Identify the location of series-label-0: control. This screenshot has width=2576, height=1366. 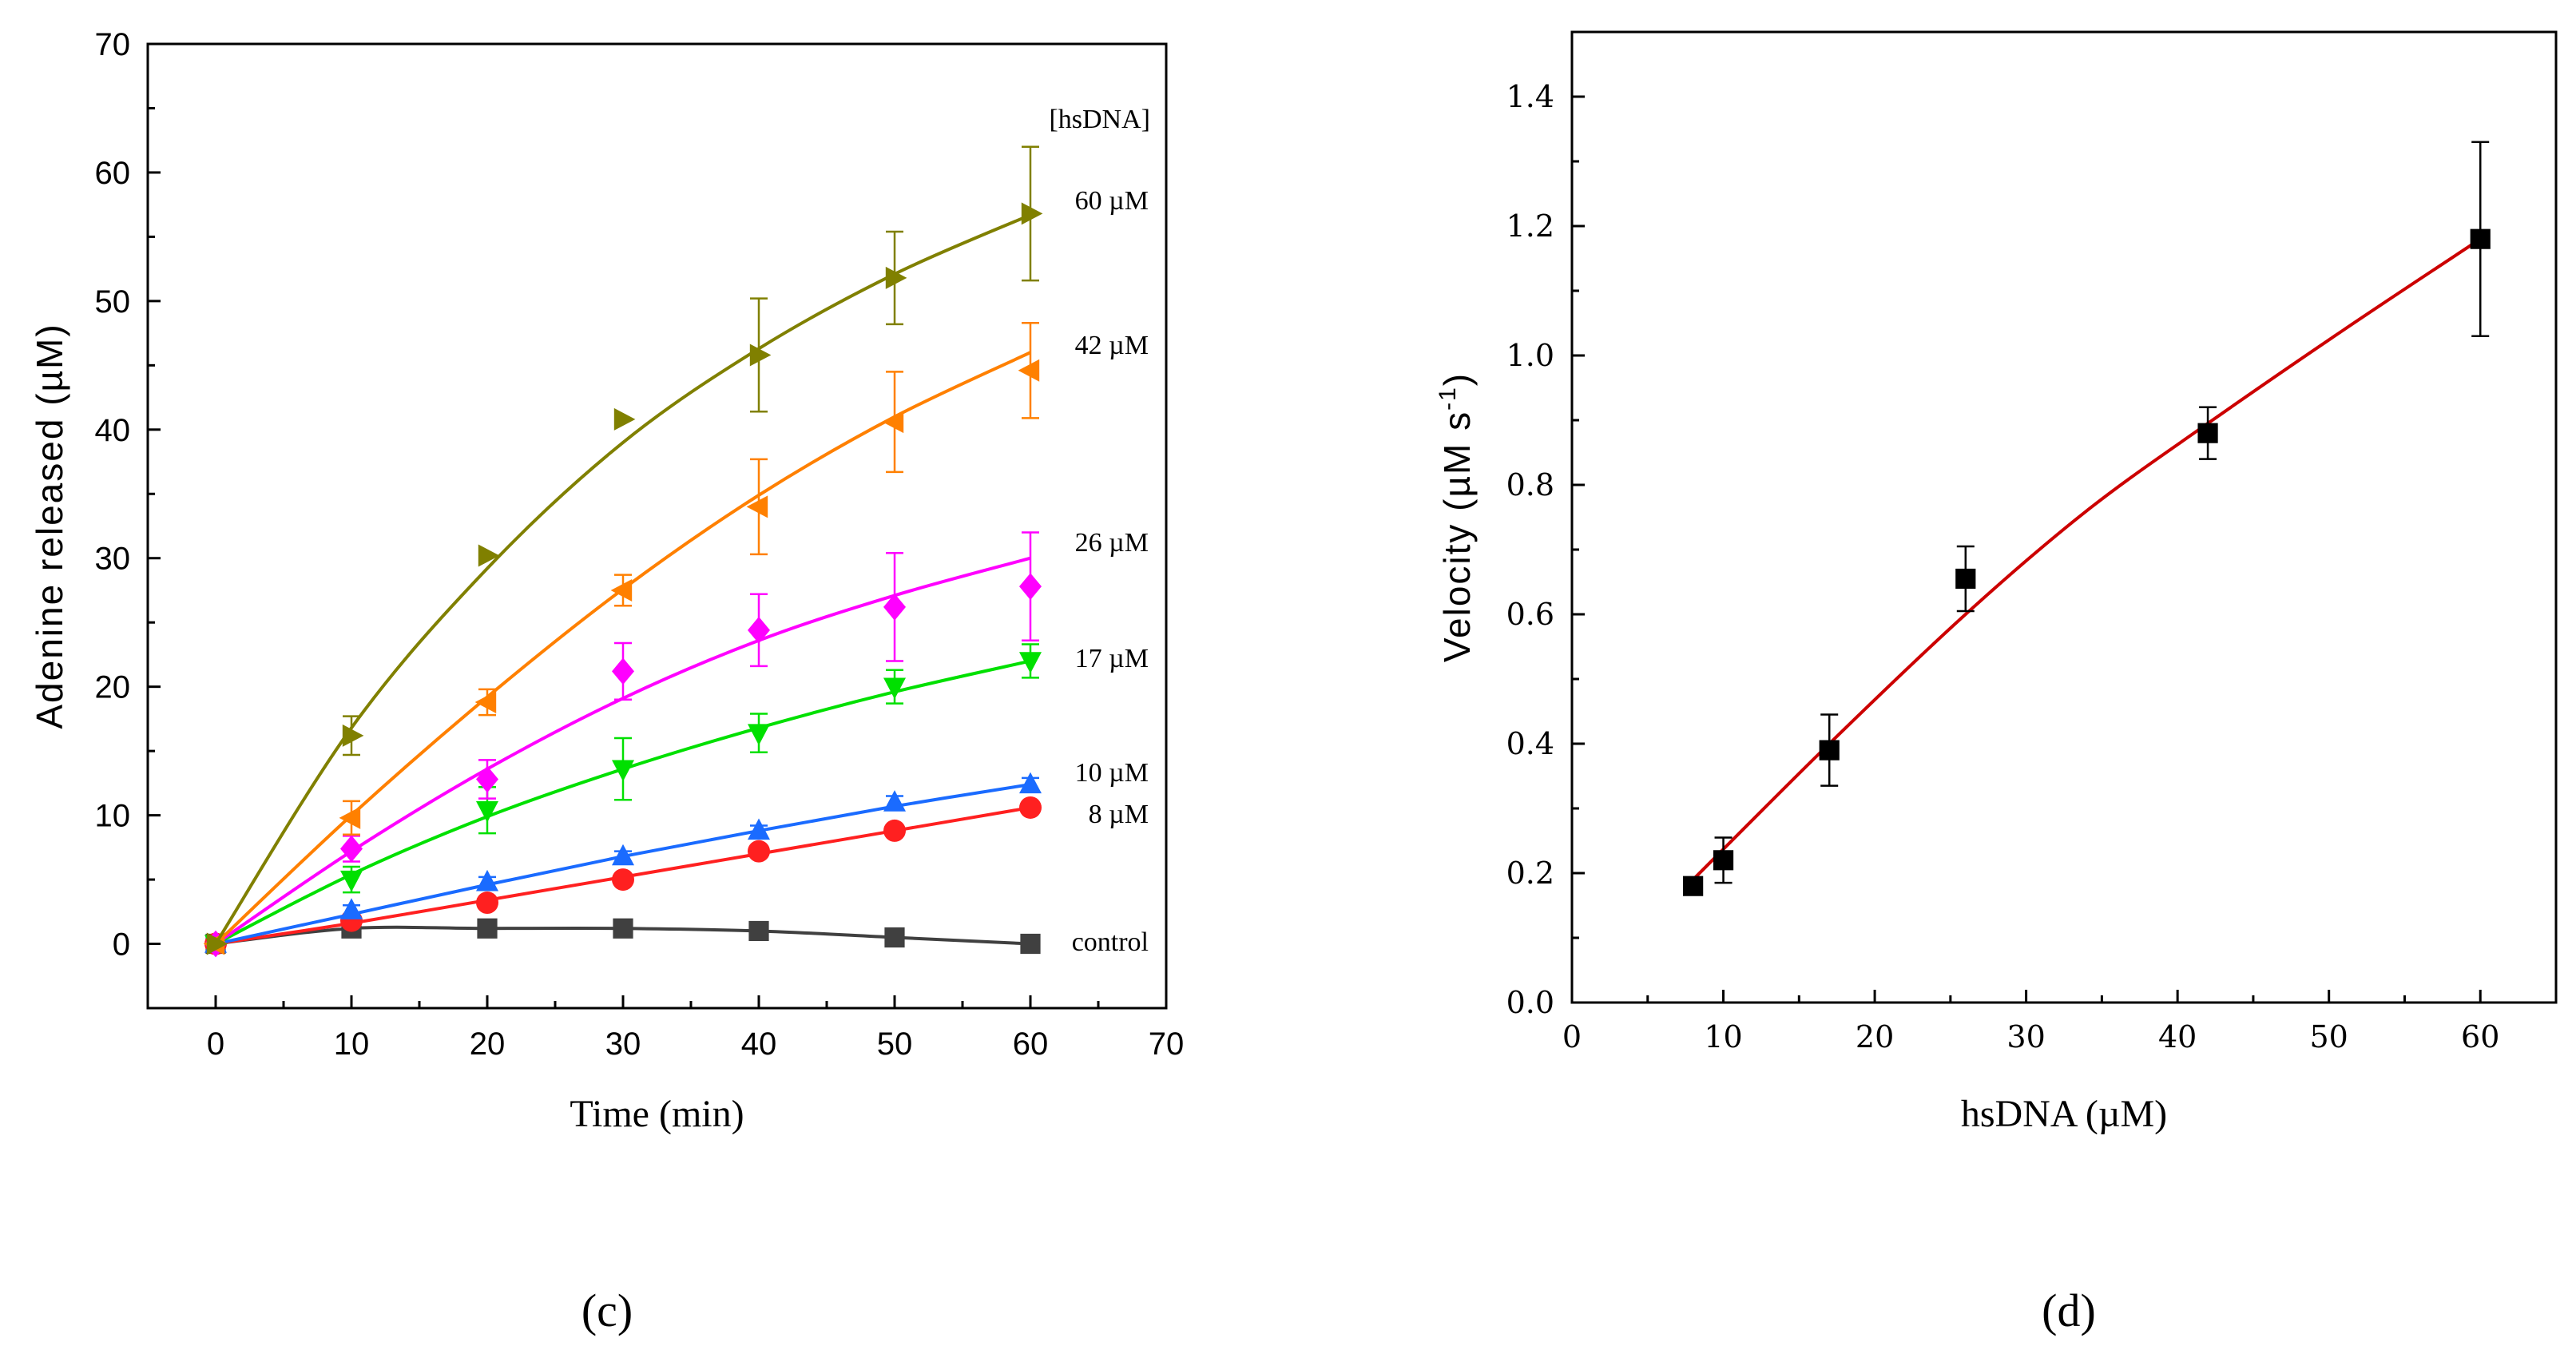
(1110, 942).